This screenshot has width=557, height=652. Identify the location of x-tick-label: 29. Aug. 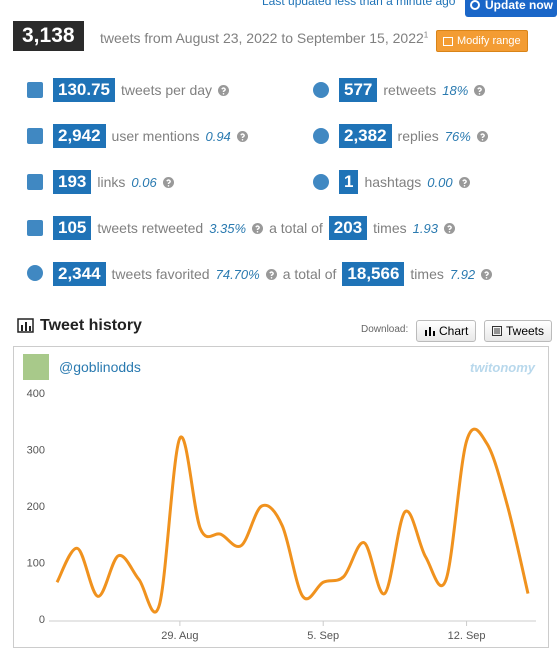
(179, 636).